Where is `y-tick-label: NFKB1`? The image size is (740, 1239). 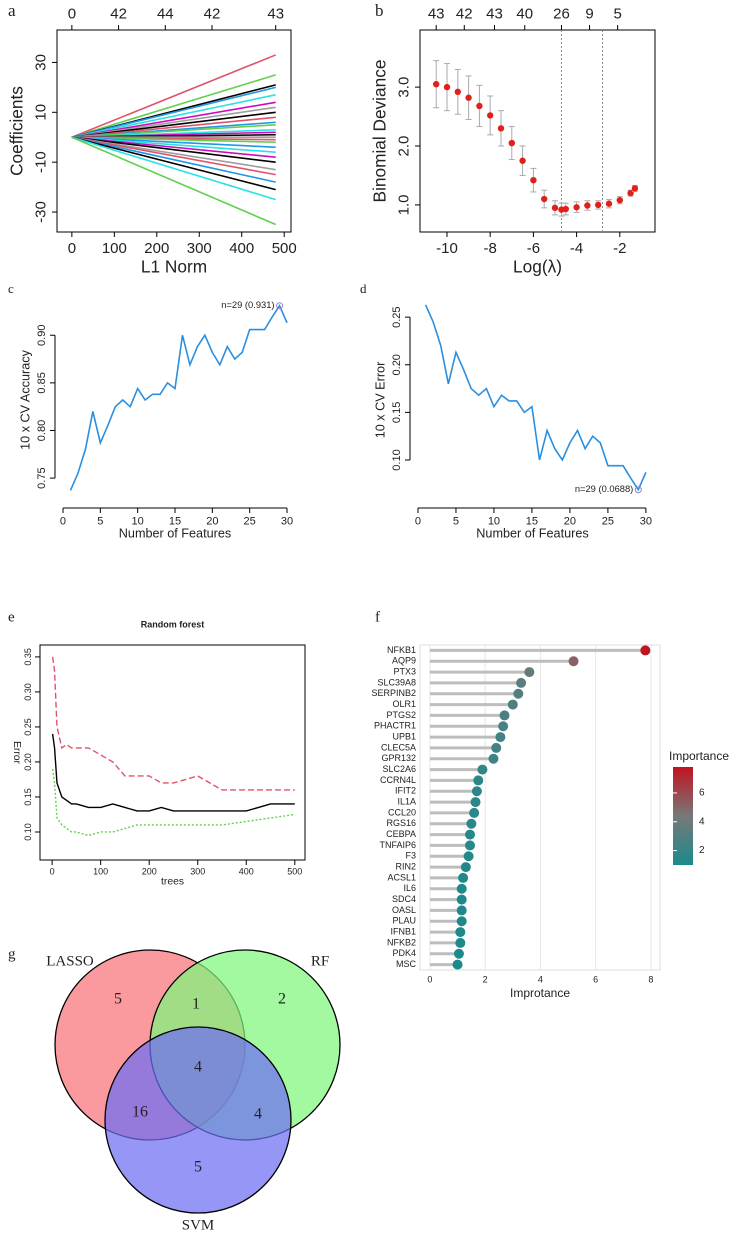 y-tick-label: NFKB1 is located at coordinates (401, 650).